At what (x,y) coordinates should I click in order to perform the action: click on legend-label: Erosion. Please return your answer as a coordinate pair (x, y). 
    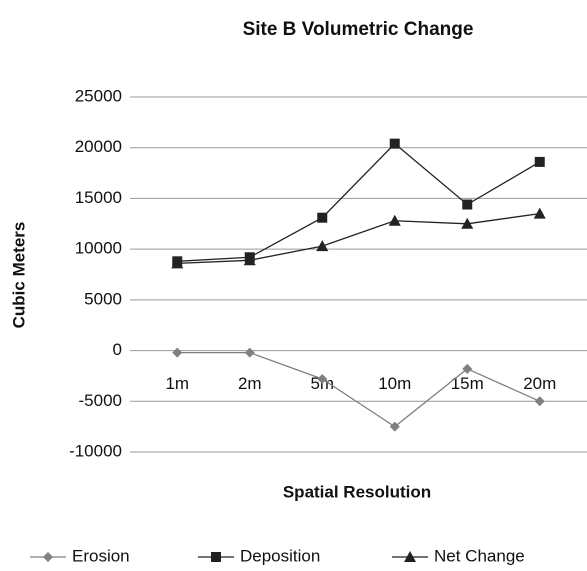
    Looking at the image, I should click on (101, 555).